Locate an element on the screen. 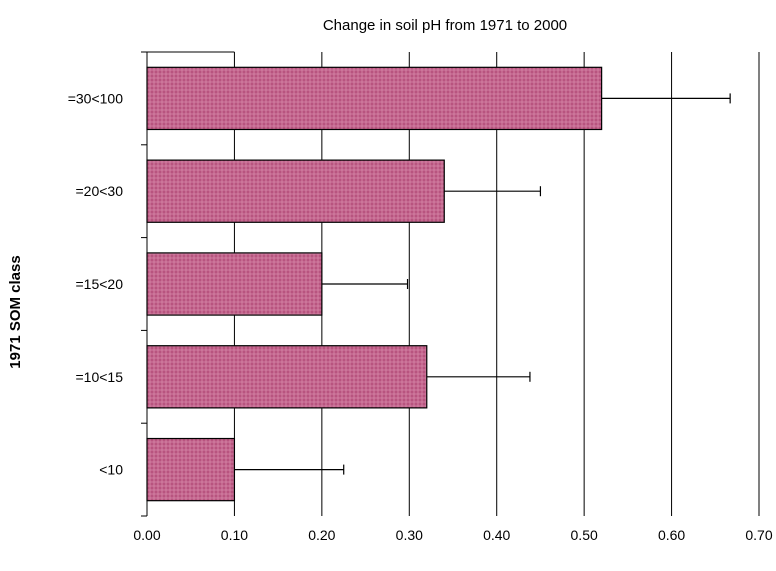 This screenshot has height=571, width=776. x-tick-labels: 0.00 0.10 0.20 0.30 0.40 0.50 0.60 0.70 is located at coordinates (452, 535).